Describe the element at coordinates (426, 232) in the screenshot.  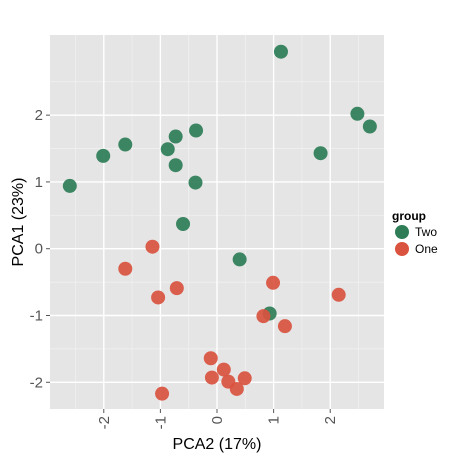
I see `legend-label-two: Two` at that location.